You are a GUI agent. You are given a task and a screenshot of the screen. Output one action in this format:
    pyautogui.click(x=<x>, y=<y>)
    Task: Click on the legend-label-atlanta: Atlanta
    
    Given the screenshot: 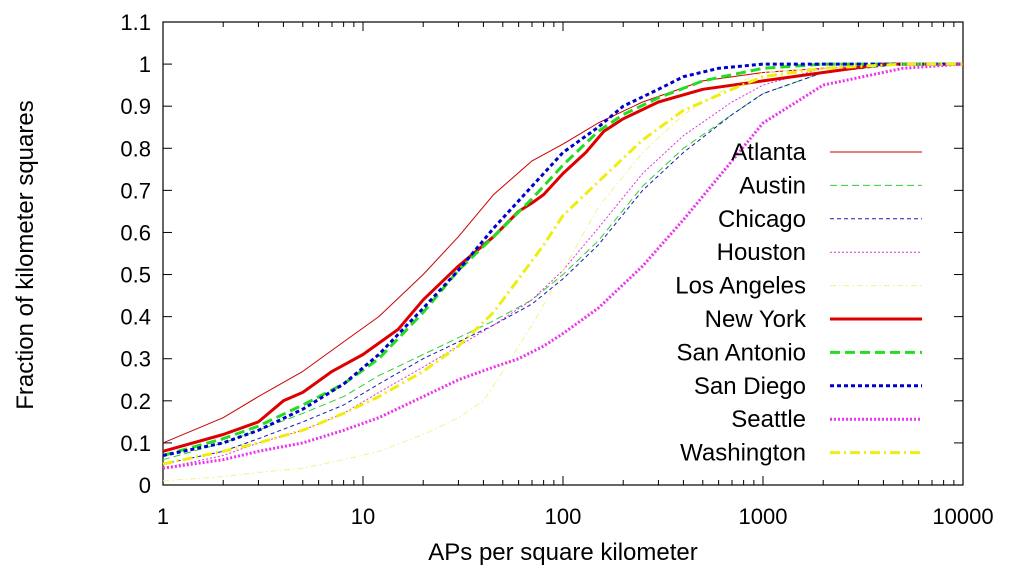 What is the action you would take?
    pyautogui.click(x=768, y=152)
    